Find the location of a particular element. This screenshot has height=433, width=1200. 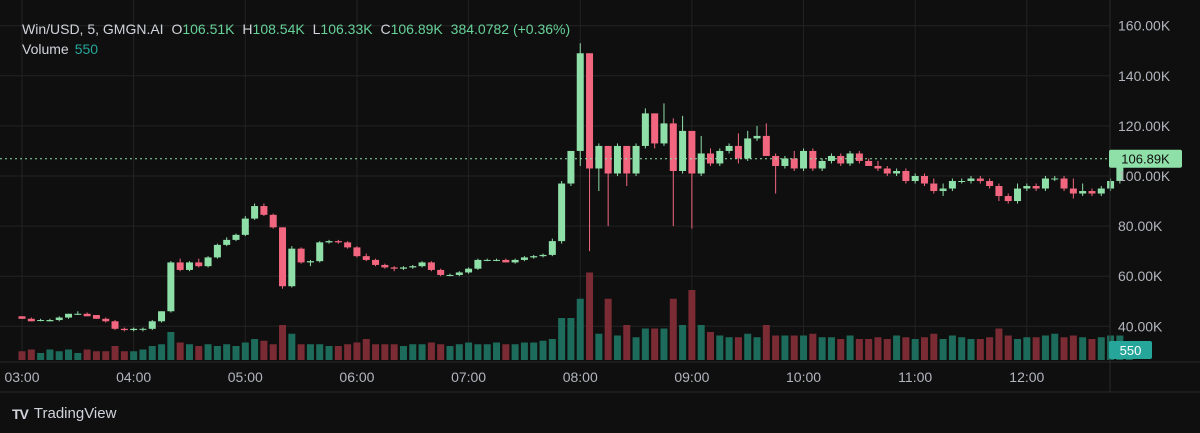

y-tick-label: 60.00K is located at coordinates (1140, 276).